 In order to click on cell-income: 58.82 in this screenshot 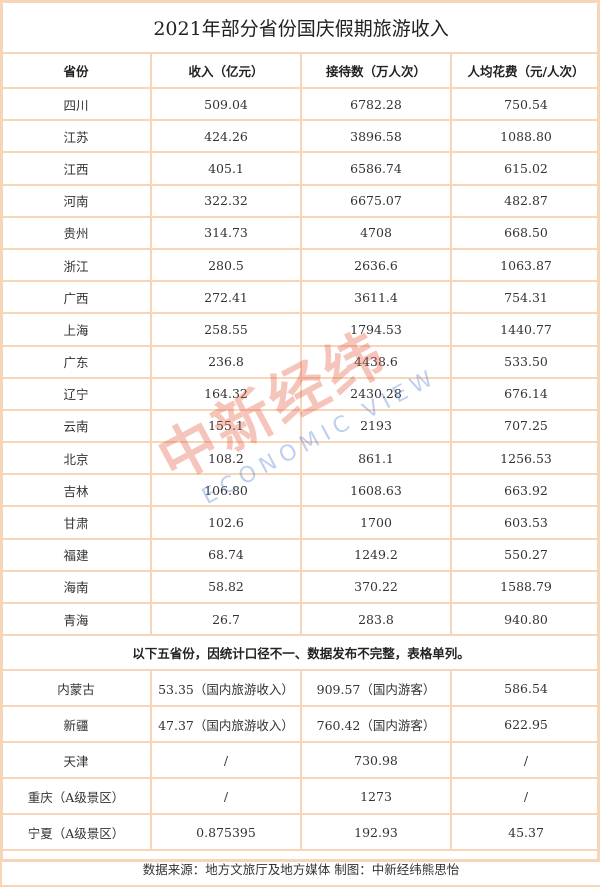, I will do `click(226, 587)`.